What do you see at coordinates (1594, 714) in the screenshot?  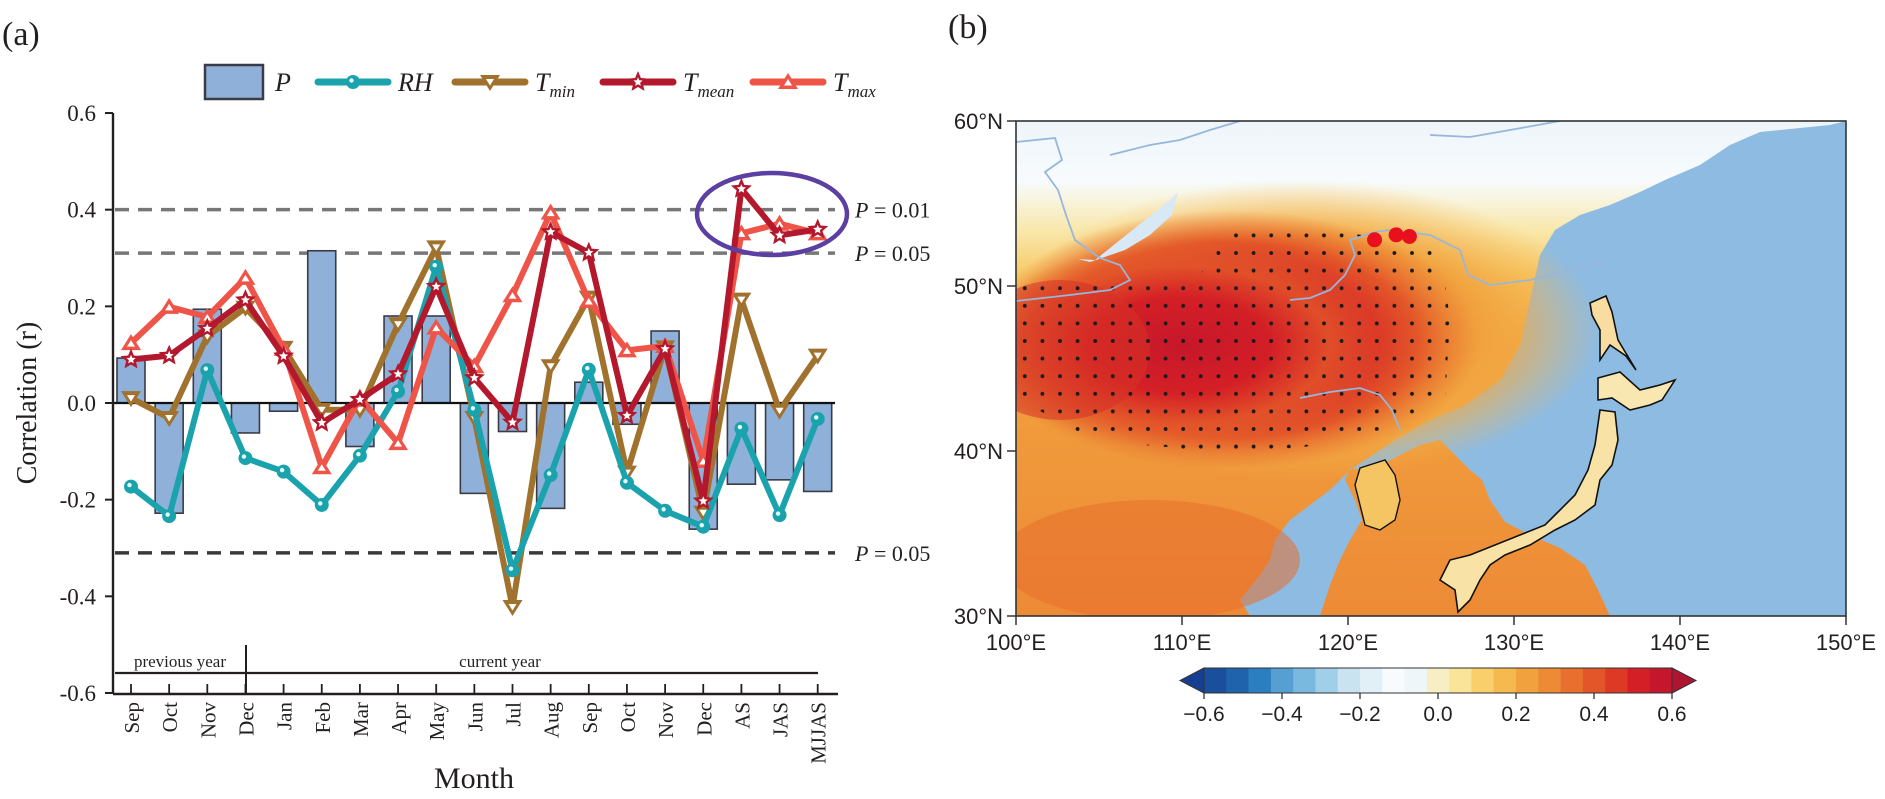 I see `colorbar-tick-label: 0.4` at bounding box center [1594, 714].